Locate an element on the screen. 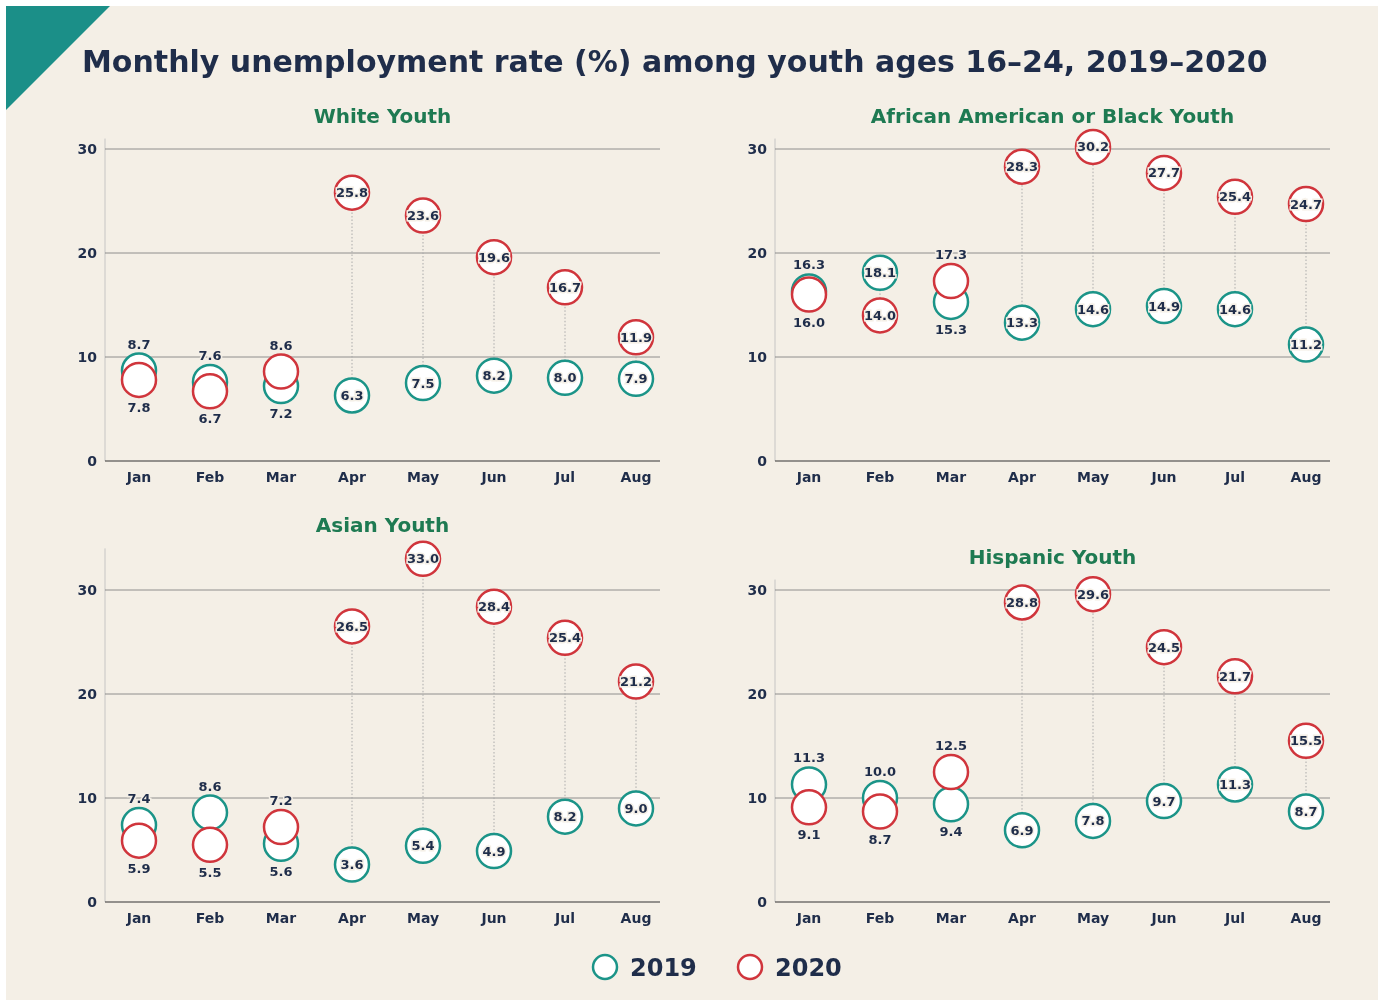  data-label: 30.2 is located at coordinates (1093, 147).